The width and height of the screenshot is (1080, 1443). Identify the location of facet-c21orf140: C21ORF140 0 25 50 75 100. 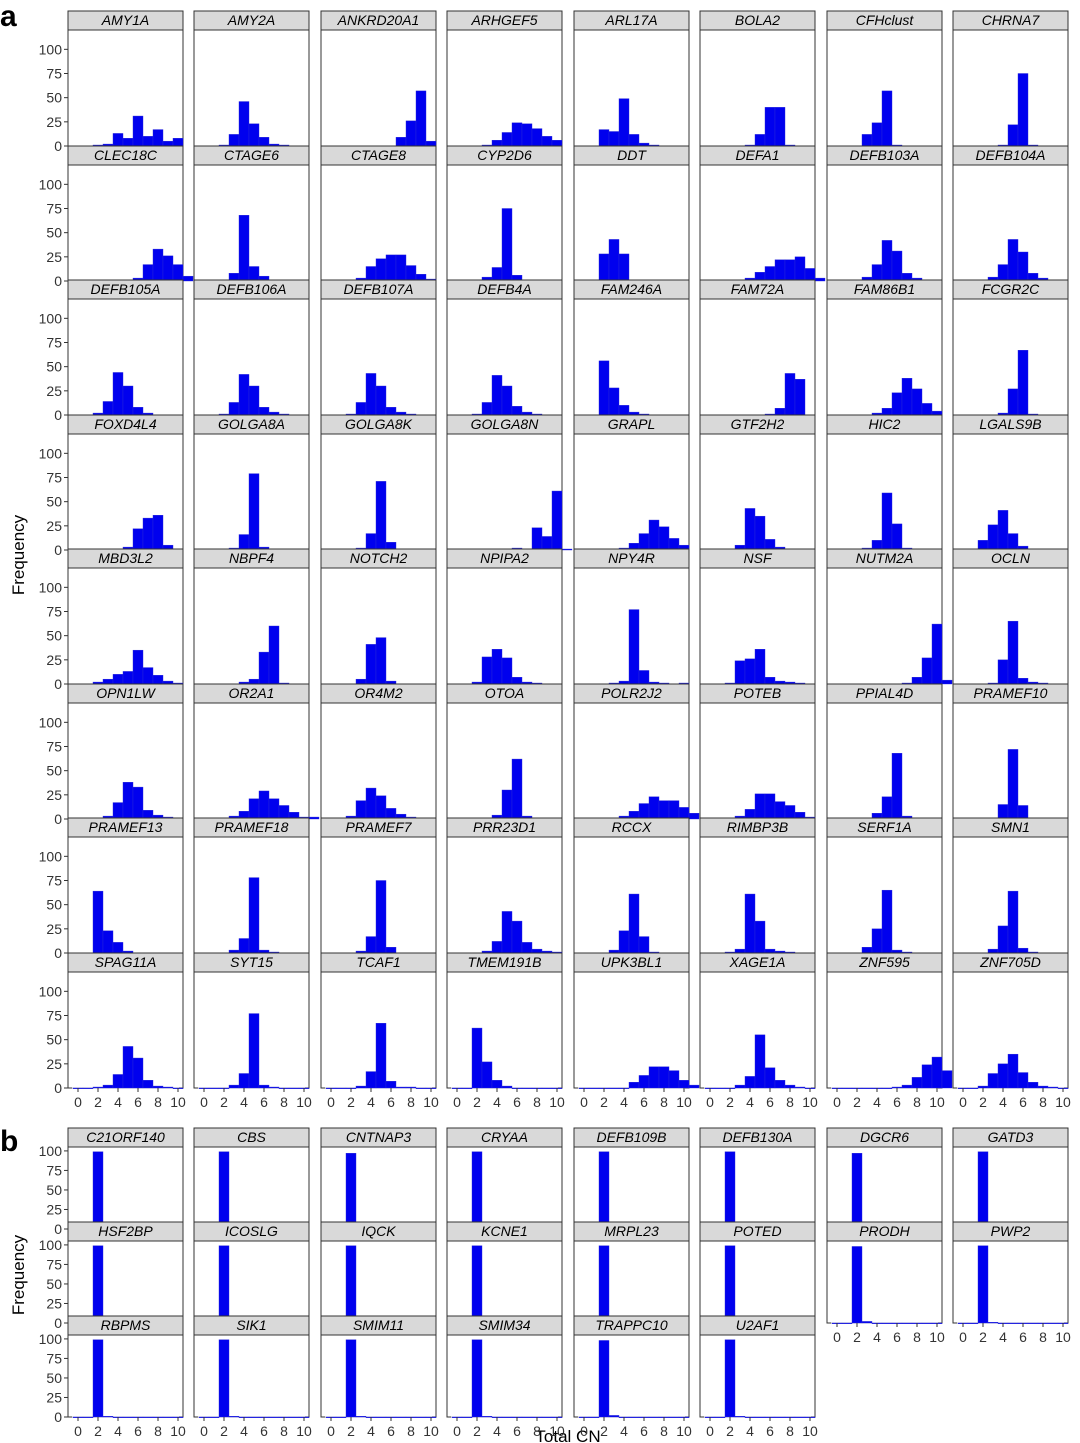
(111, 1182).